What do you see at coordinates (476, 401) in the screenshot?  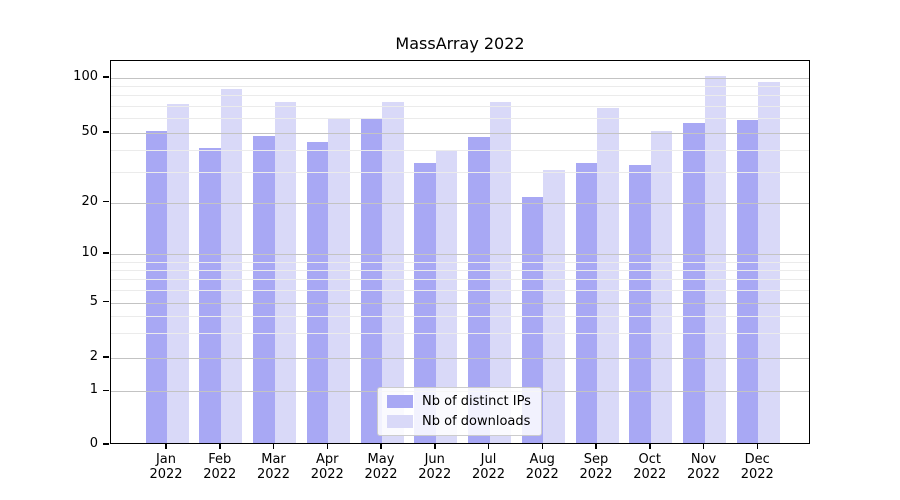 I see `legend-label-distinct-ips: Nb of distinct IPs` at bounding box center [476, 401].